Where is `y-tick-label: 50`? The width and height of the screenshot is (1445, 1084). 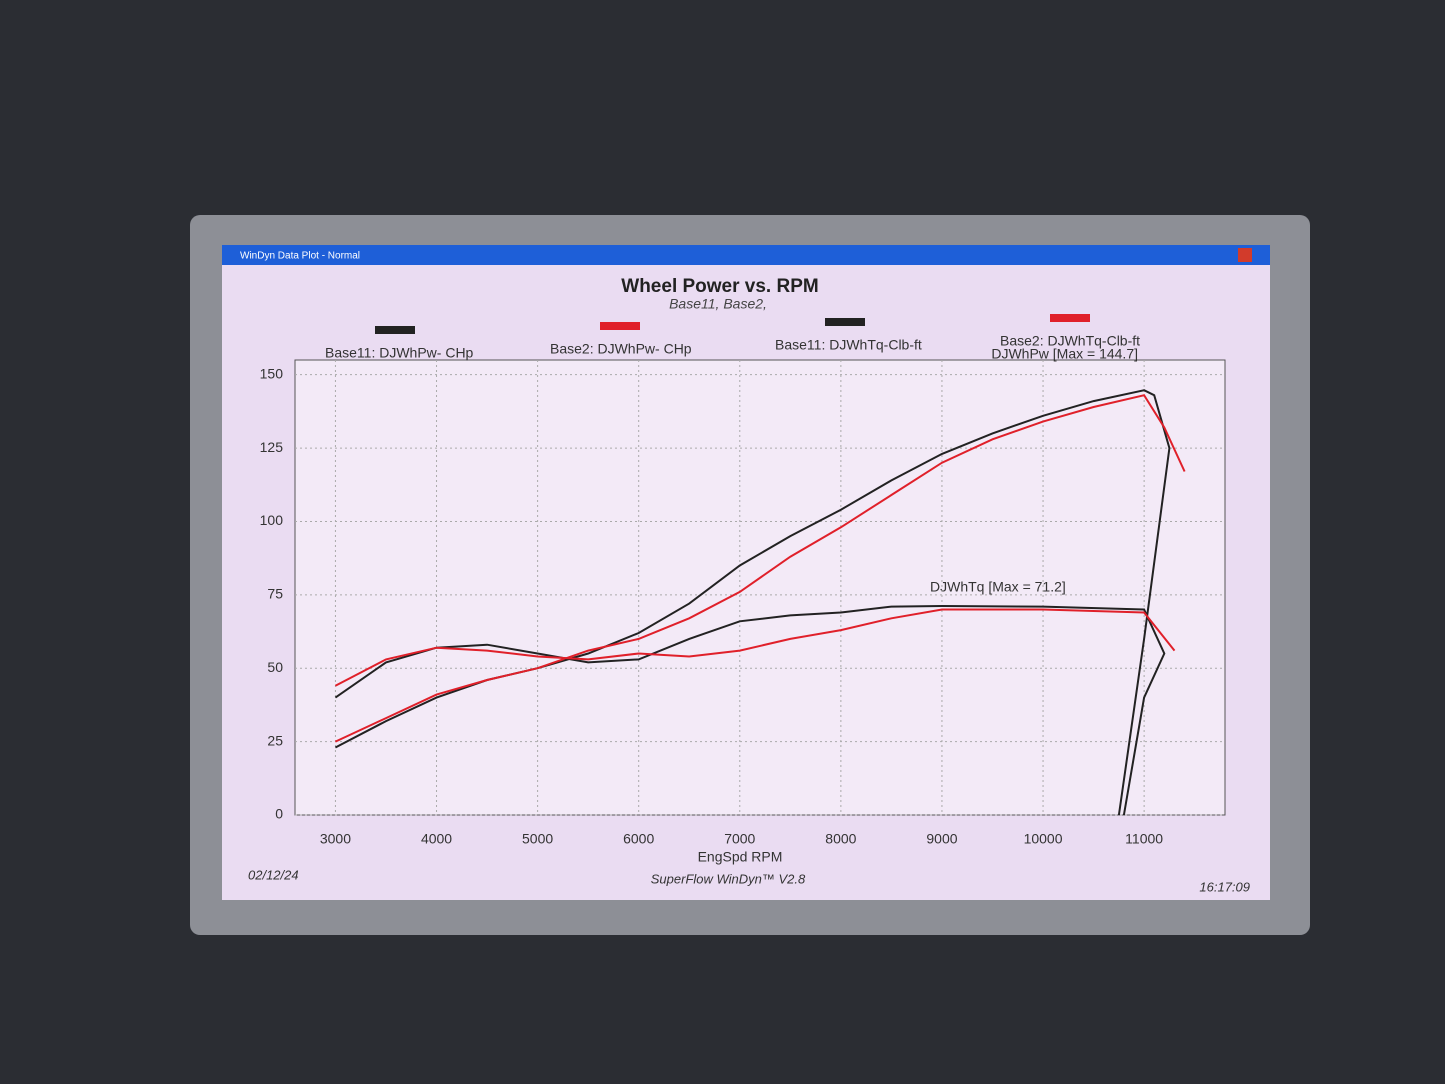 y-tick-label: 50 is located at coordinates (275, 667).